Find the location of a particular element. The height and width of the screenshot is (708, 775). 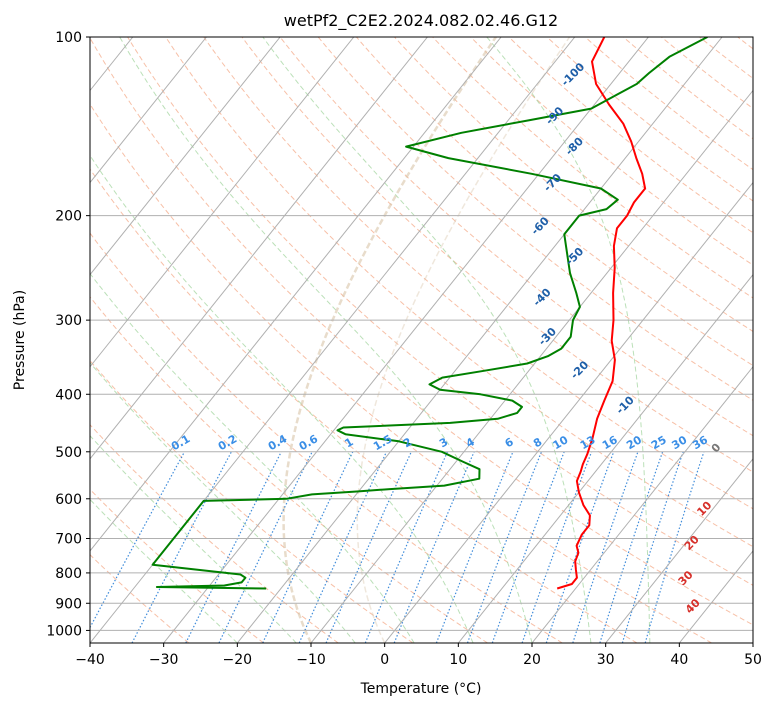

dry-adiabat-label: 40 is located at coordinates (693, 606).